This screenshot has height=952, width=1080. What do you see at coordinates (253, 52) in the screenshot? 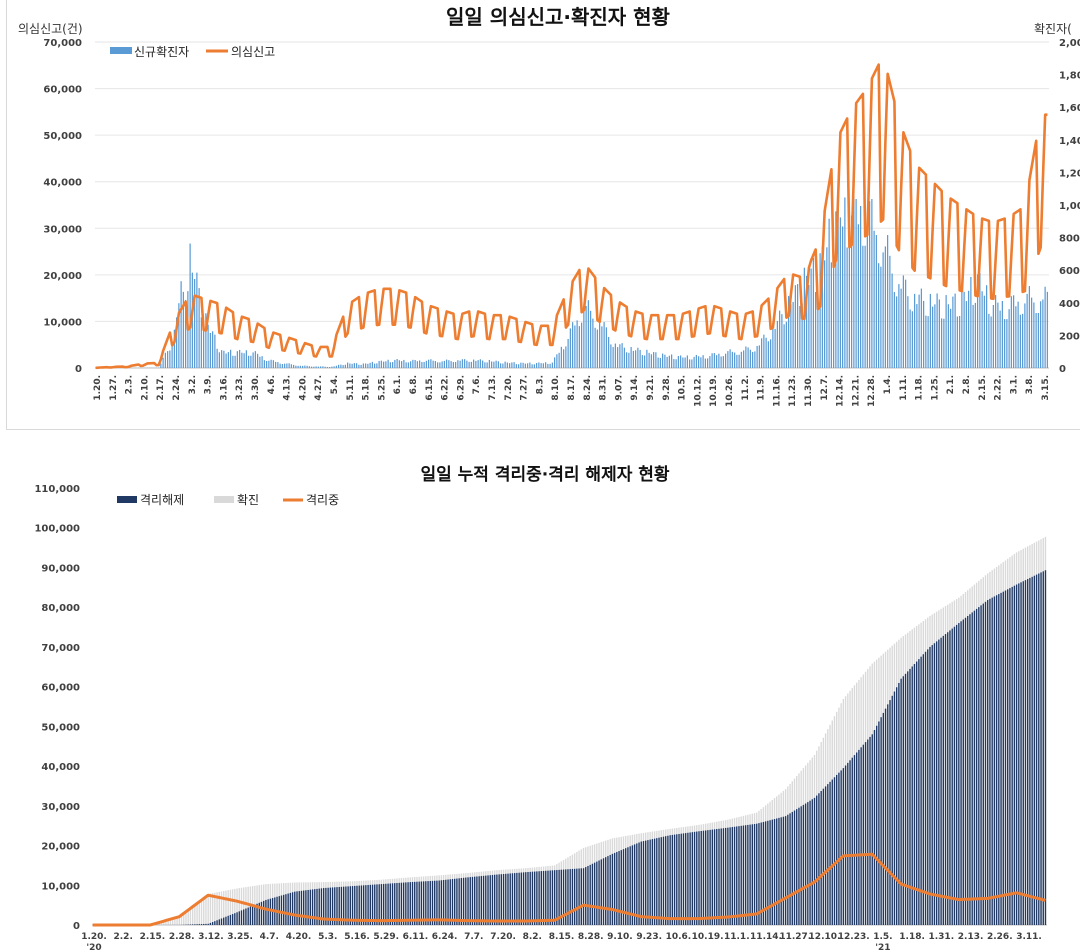
I see `legend-label-reports: 의심신고` at bounding box center [253, 52].